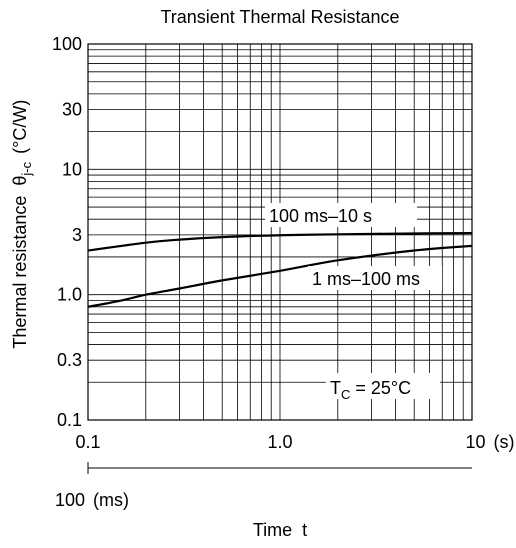 Image resolution: width=516 pixels, height=548 pixels. What do you see at coordinates (279, 17) in the screenshot?
I see `chart-title: Transient Thermal Resistance` at bounding box center [279, 17].